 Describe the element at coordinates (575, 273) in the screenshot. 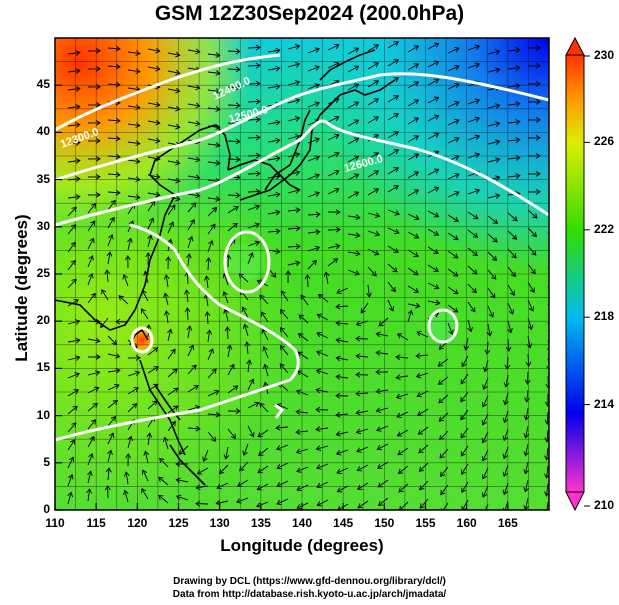

I see `colorbar-body` at that location.